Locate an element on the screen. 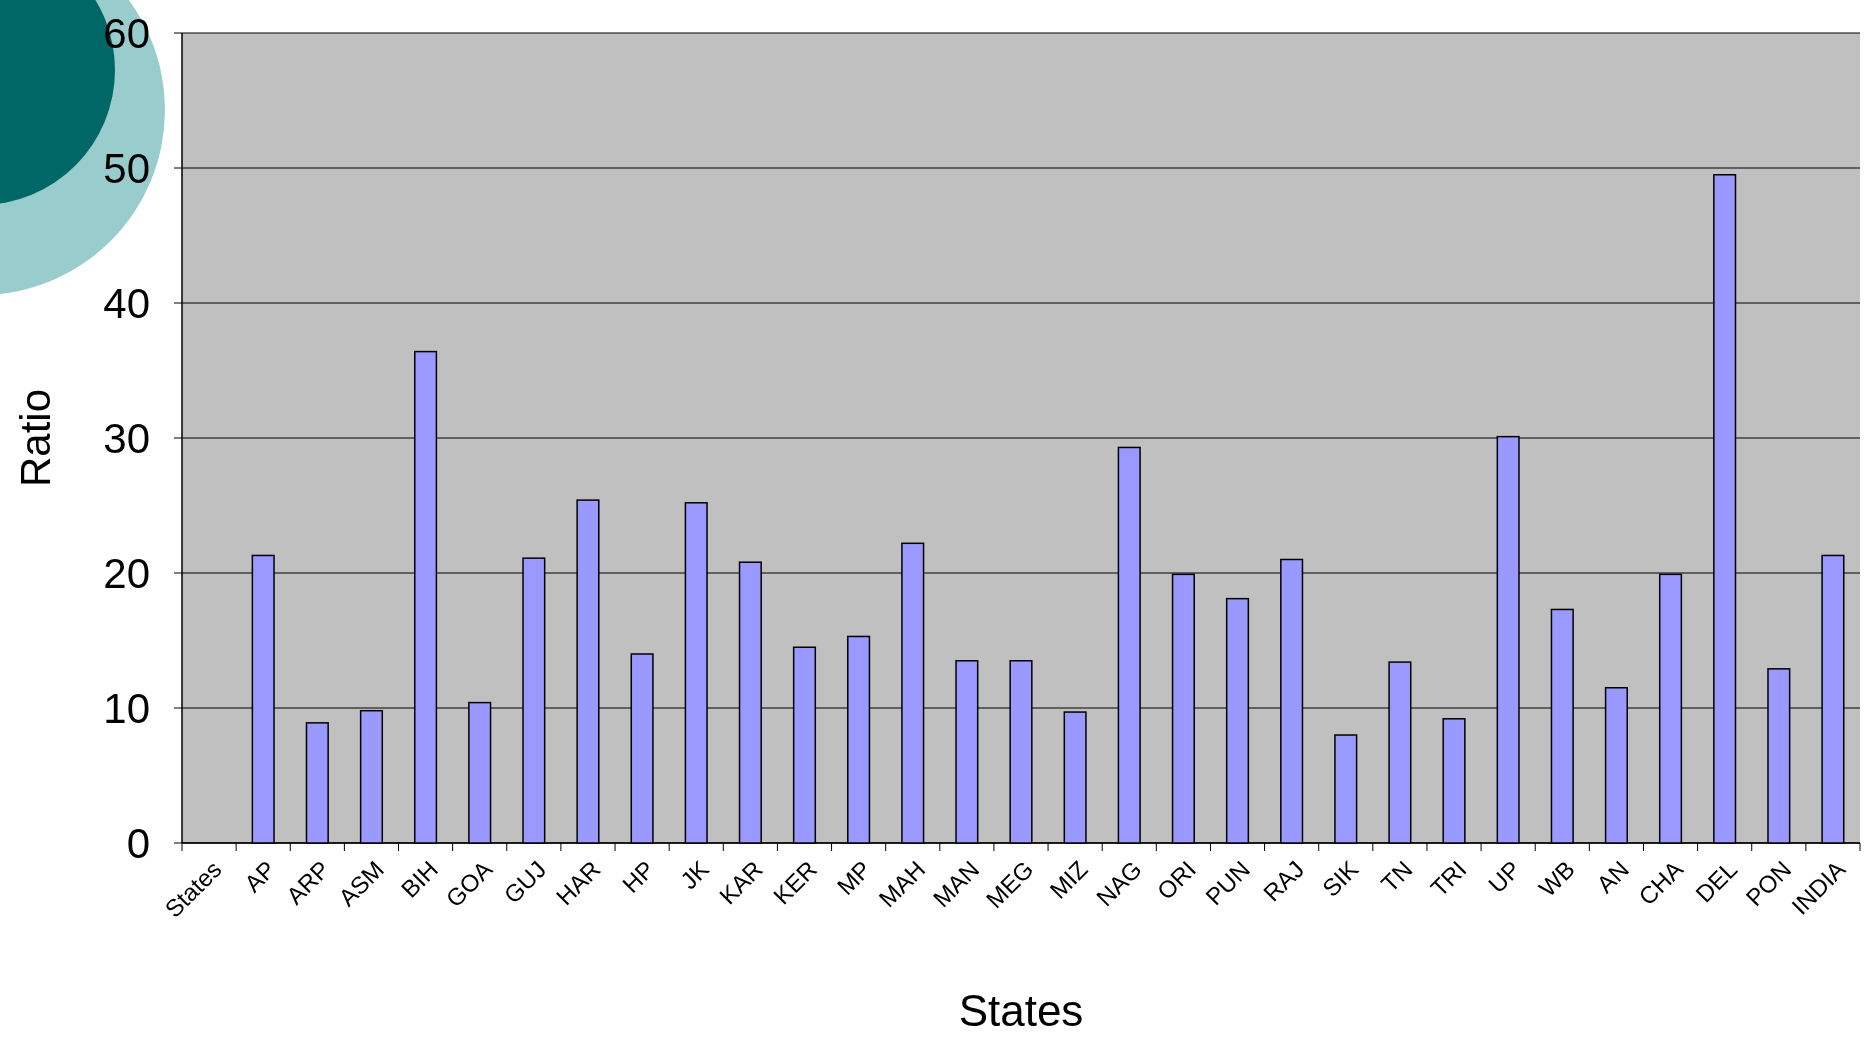  y-tick-label: 20 is located at coordinates (126, 573).